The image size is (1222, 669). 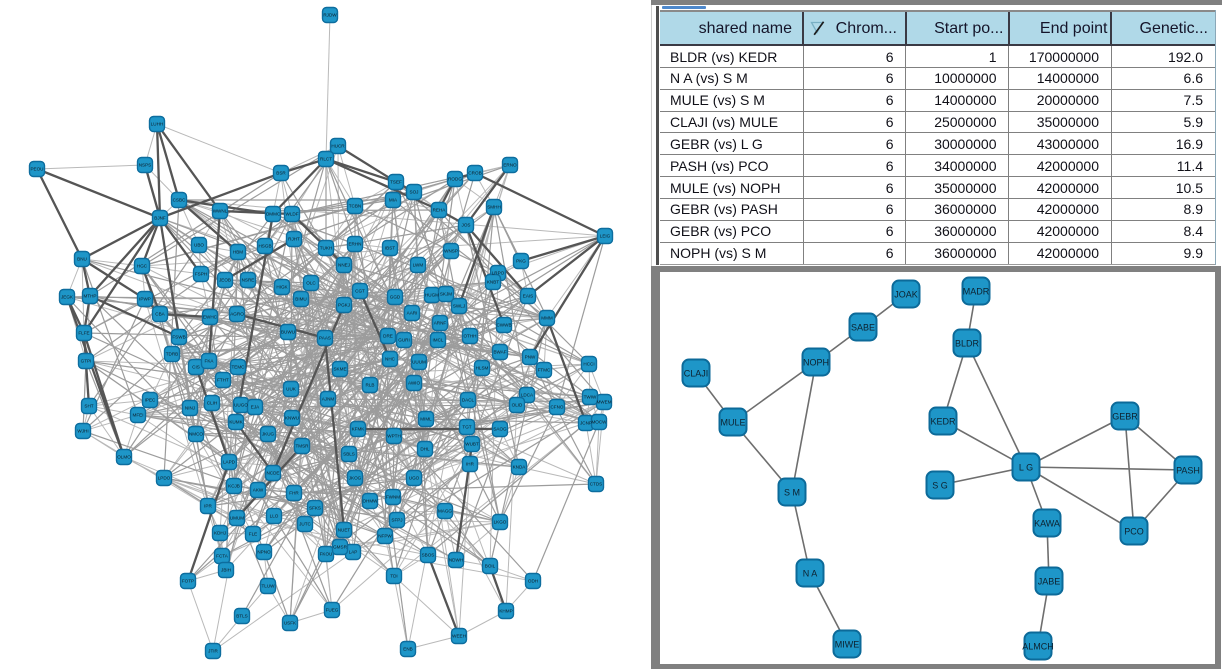 I want to click on svg-text: HUGM, so click(x=432, y=295).